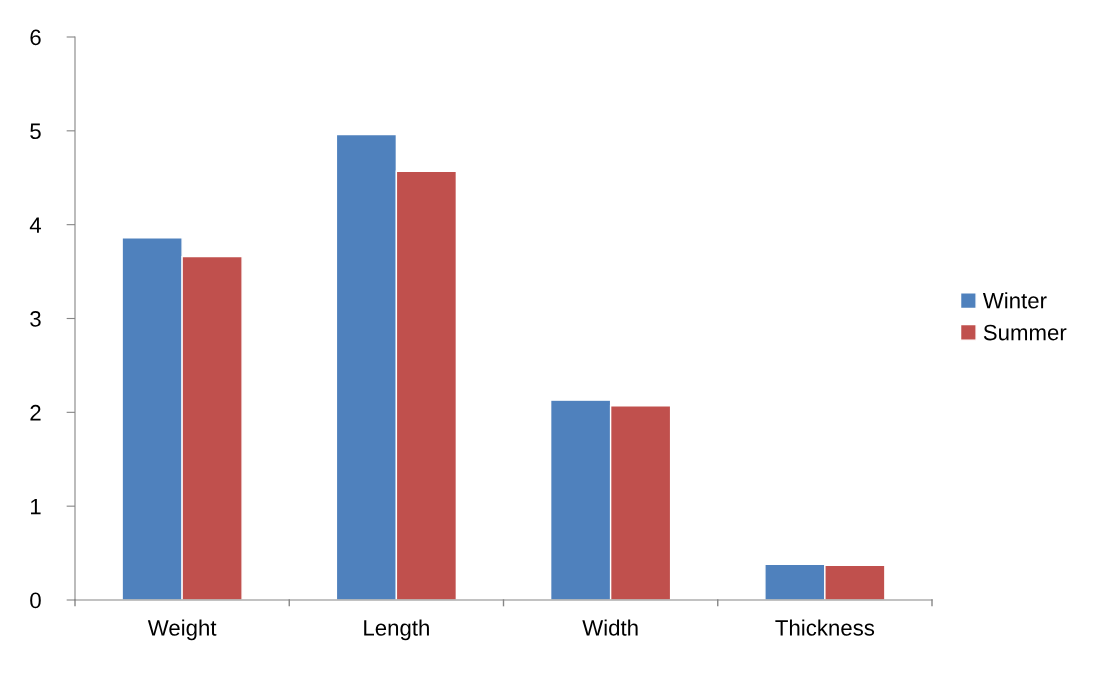  What do you see at coordinates (1025, 332) in the screenshot?
I see `legend-label: Summer` at bounding box center [1025, 332].